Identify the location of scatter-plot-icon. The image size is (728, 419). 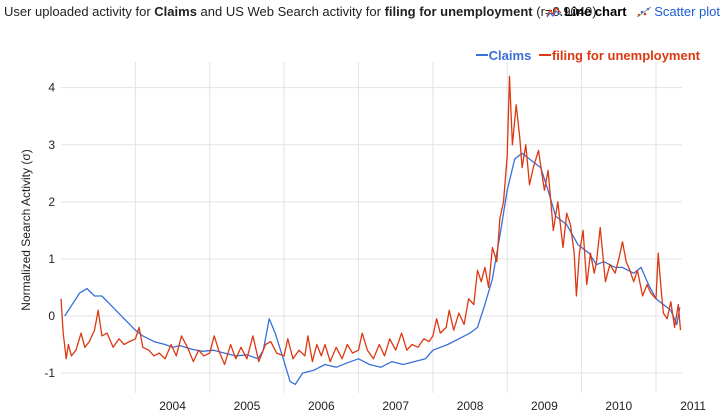
(644, 11).